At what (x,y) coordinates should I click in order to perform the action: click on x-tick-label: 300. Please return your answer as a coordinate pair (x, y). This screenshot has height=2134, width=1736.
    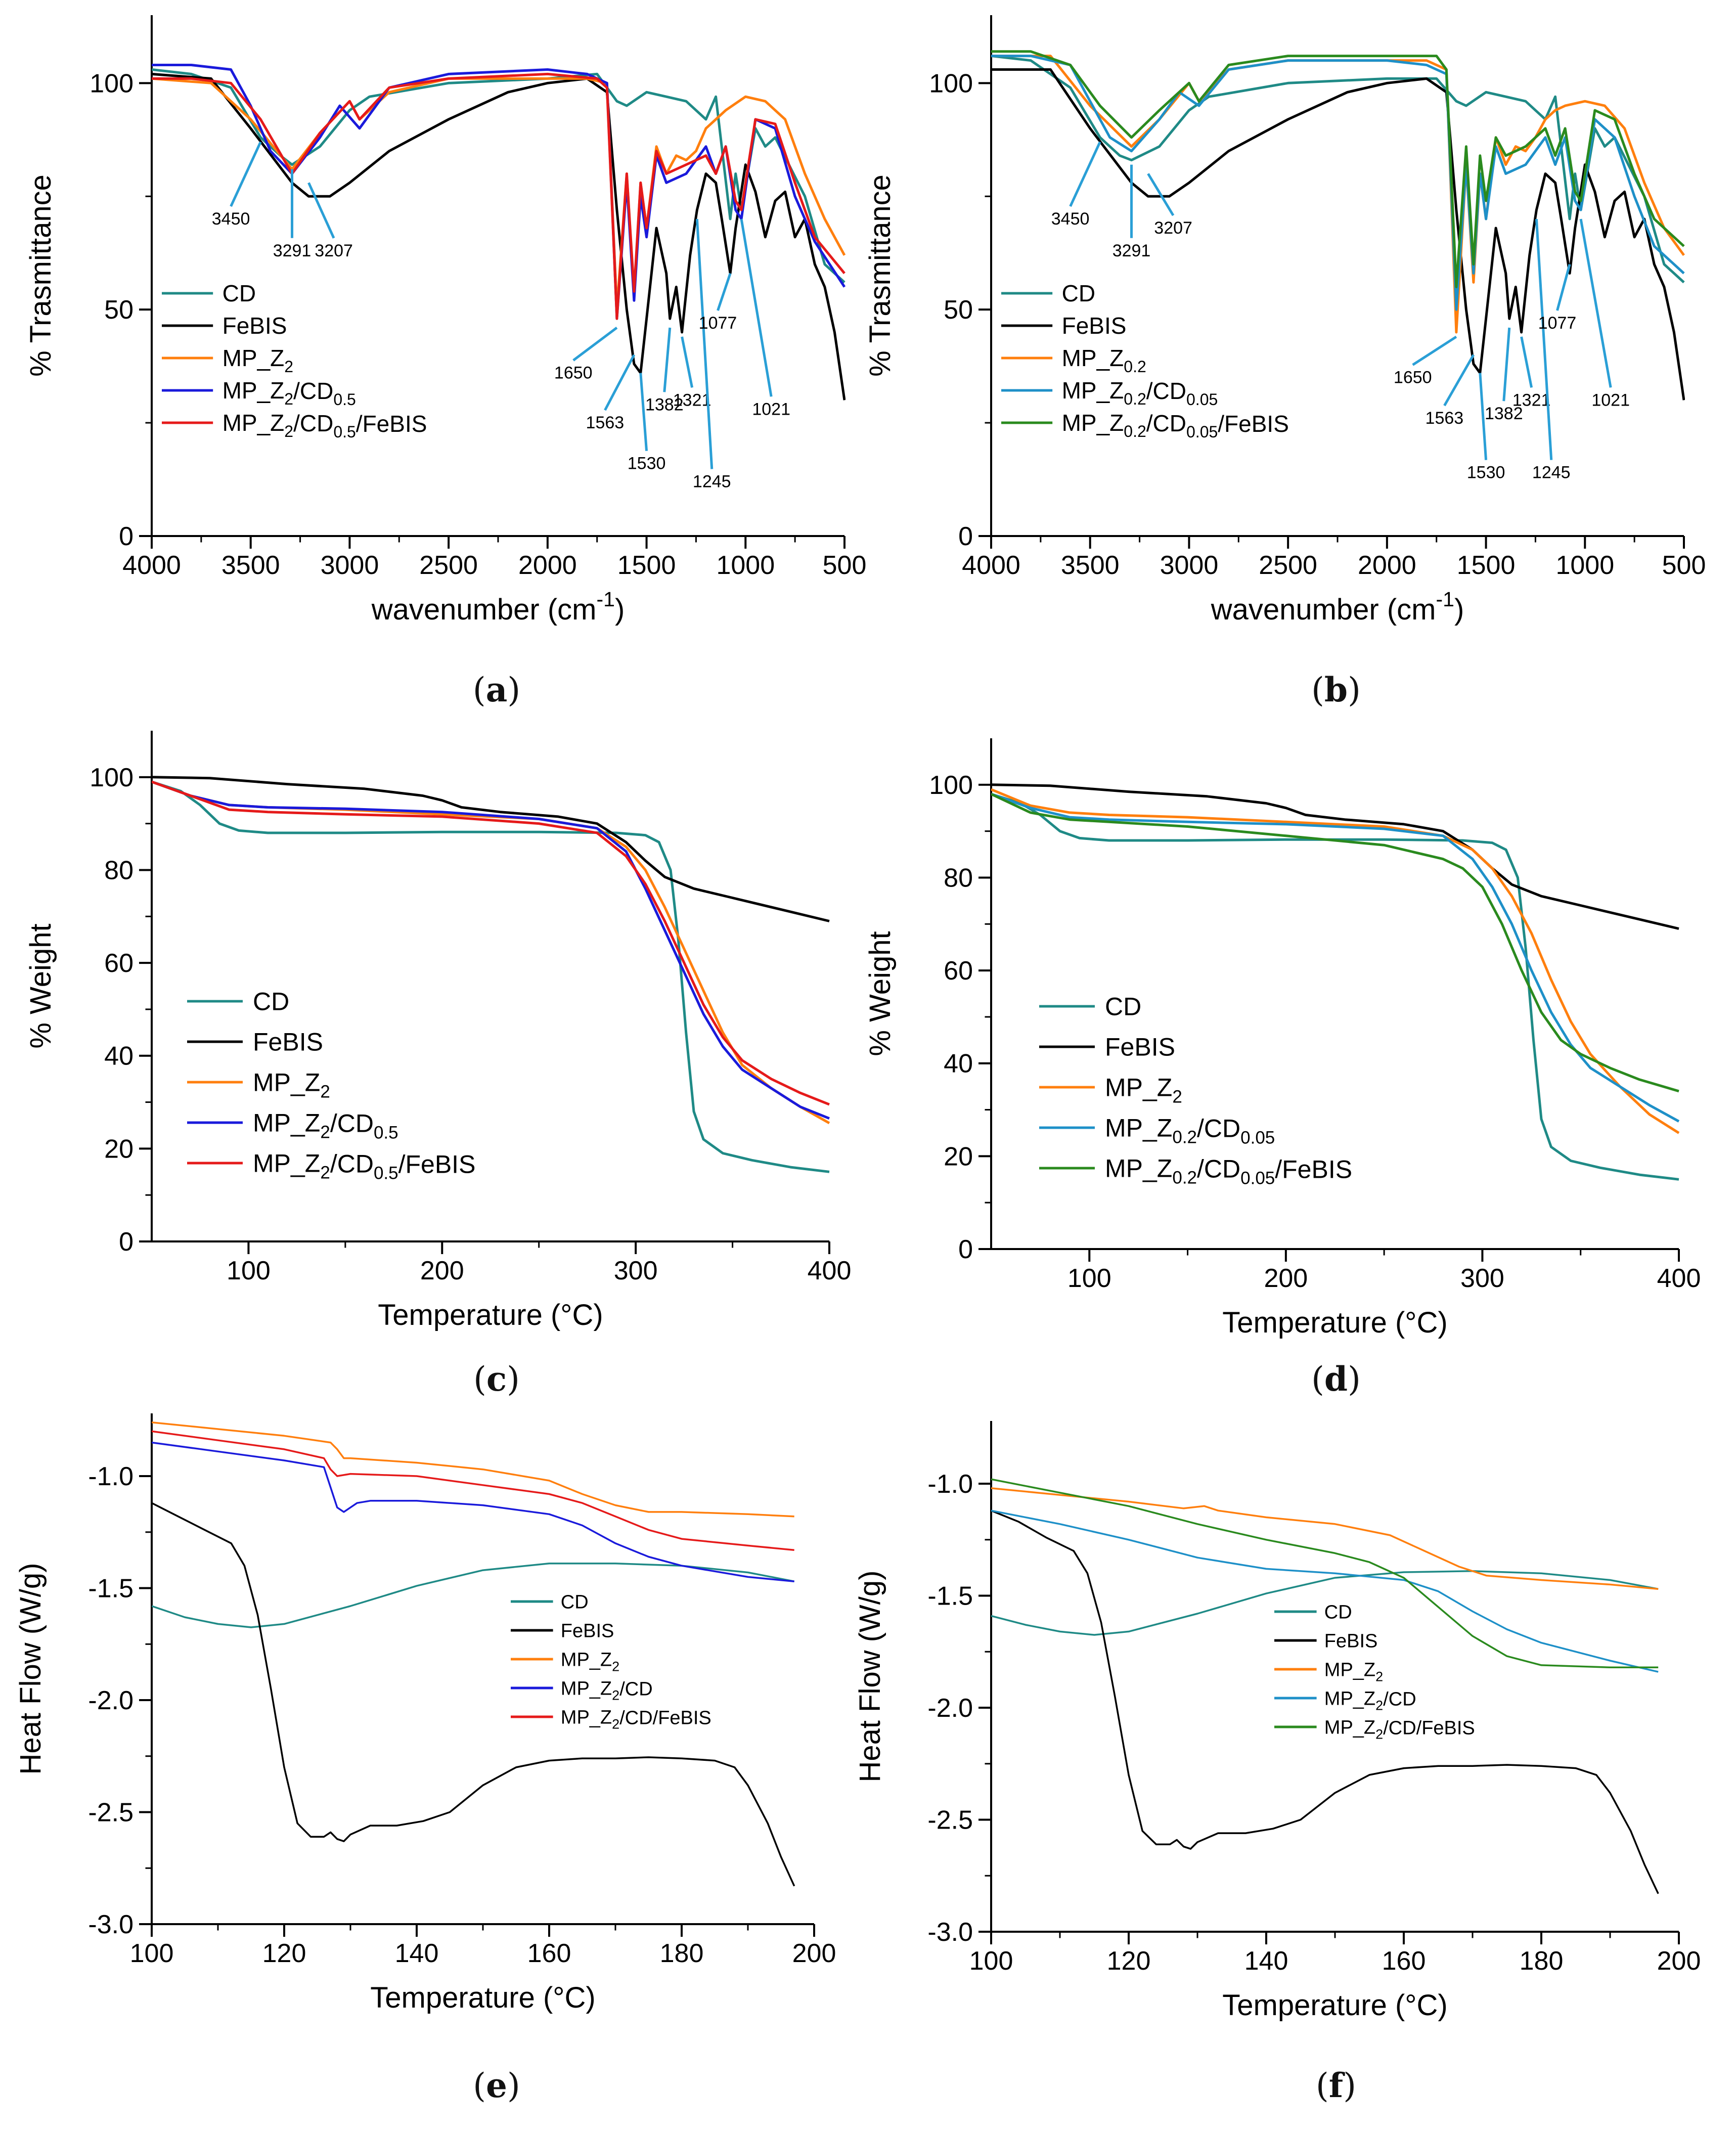
    Looking at the image, I should click on (1482, 1278).